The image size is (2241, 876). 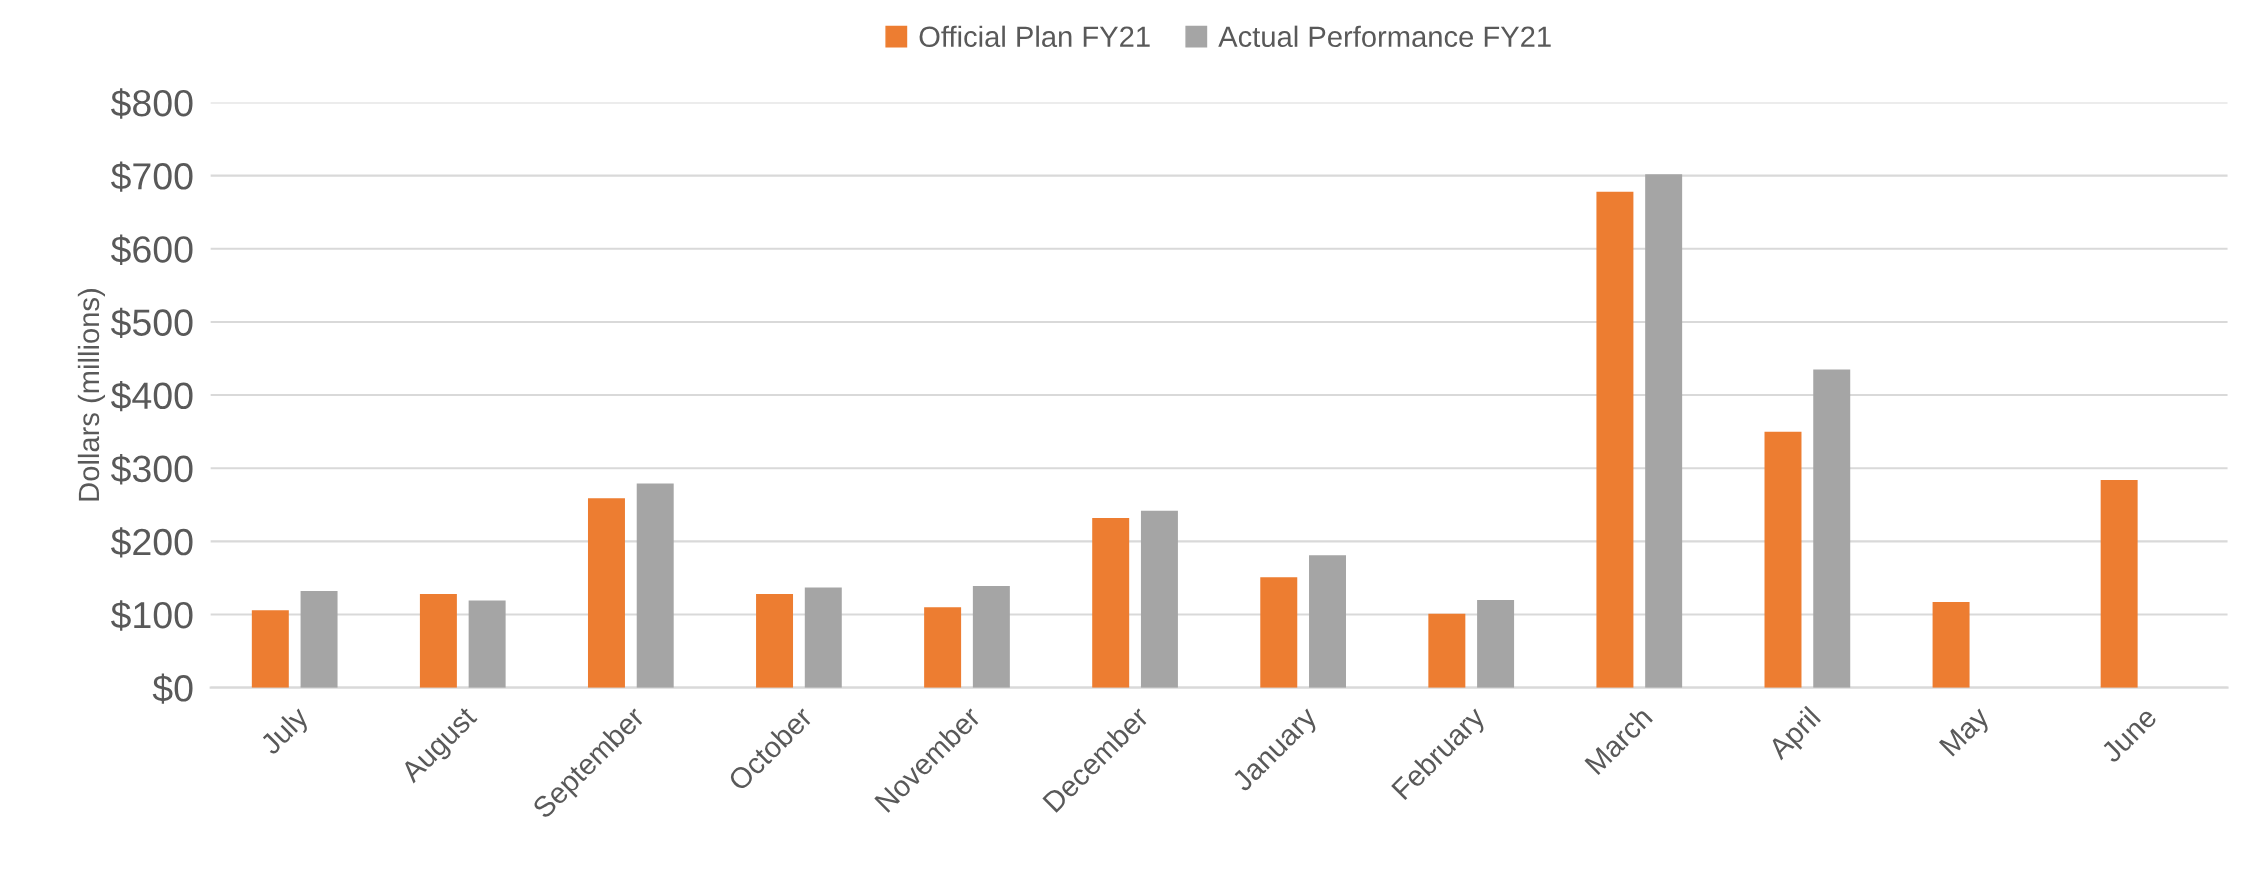 I want to click on y-tick-label: $400, so click(x=151, y=396).